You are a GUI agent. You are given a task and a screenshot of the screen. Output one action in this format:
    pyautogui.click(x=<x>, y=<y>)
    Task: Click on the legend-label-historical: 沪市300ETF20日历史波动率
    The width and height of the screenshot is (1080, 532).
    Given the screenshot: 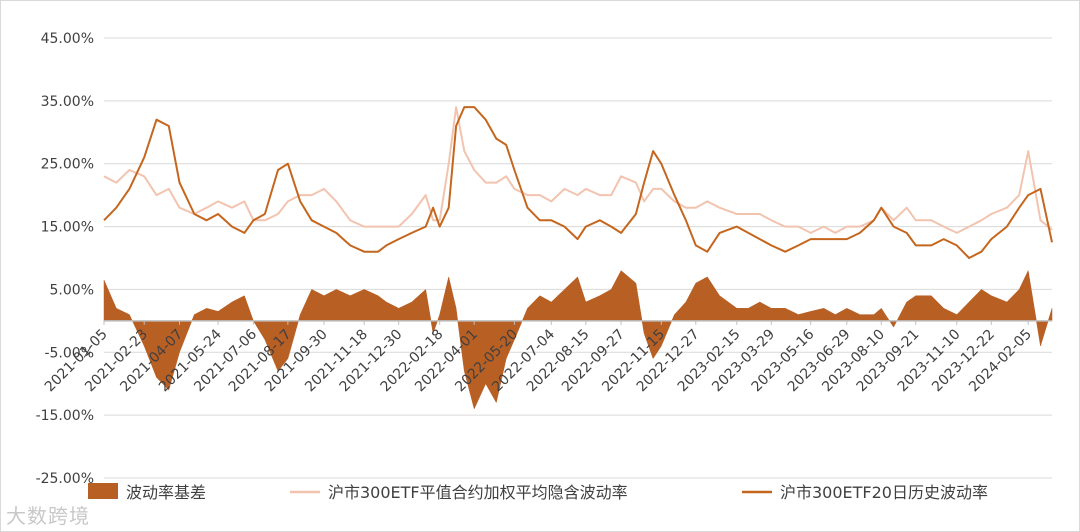 What is the action you would take?
    pyautogui.click(x=884, y=492)
    